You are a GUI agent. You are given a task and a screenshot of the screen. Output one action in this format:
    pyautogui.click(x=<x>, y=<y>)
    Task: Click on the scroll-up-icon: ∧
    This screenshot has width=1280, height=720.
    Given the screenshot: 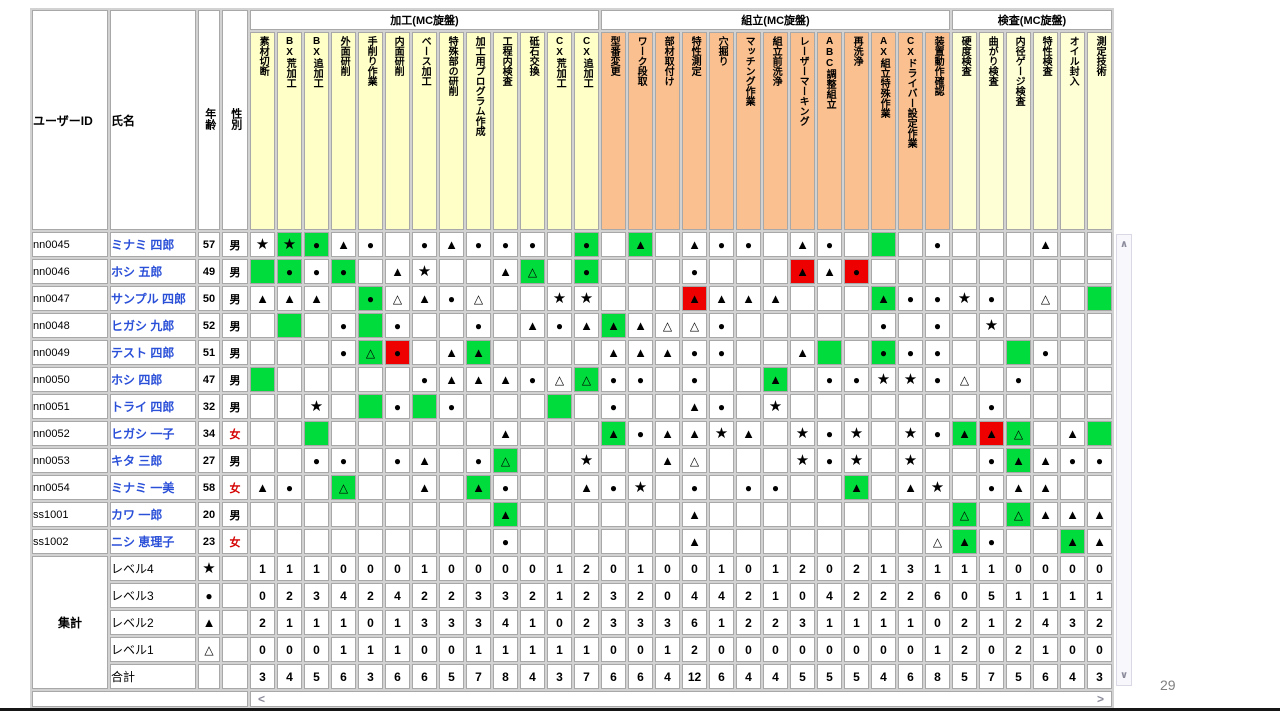 What is the action you would take?
    pyautogui.click(x=1124, y=244)
    